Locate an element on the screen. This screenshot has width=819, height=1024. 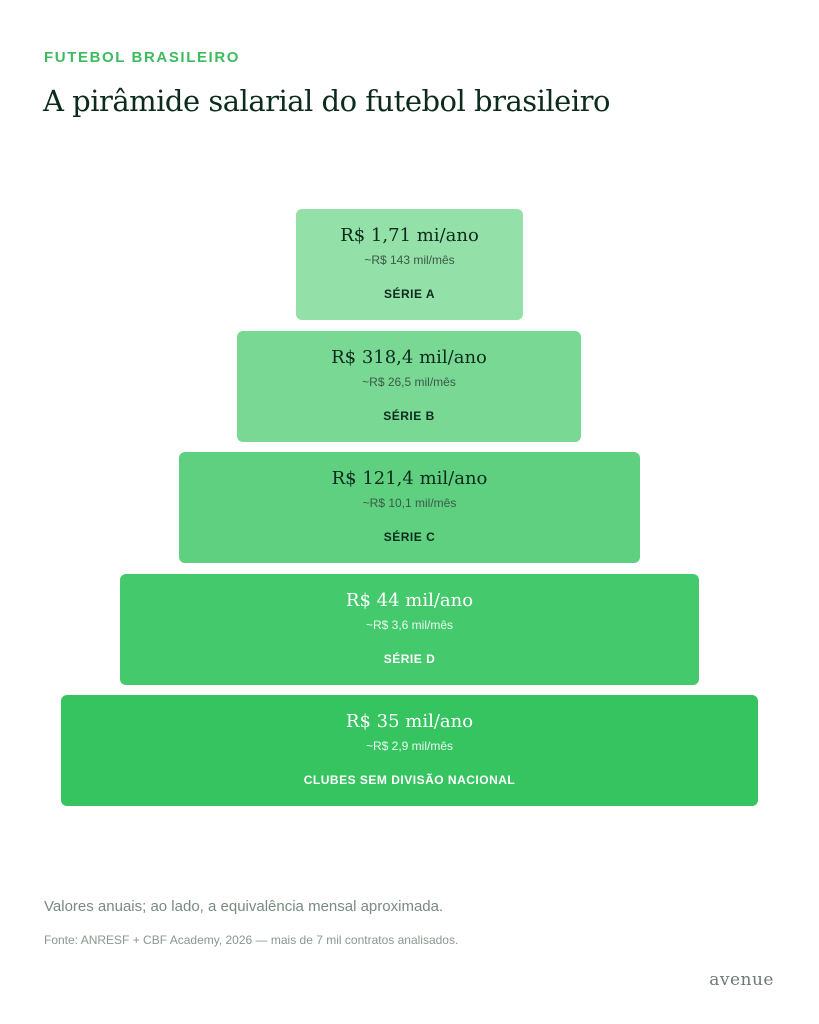
tier-annual: R$ 44 mil/ano is located at coordinates (409, 600).